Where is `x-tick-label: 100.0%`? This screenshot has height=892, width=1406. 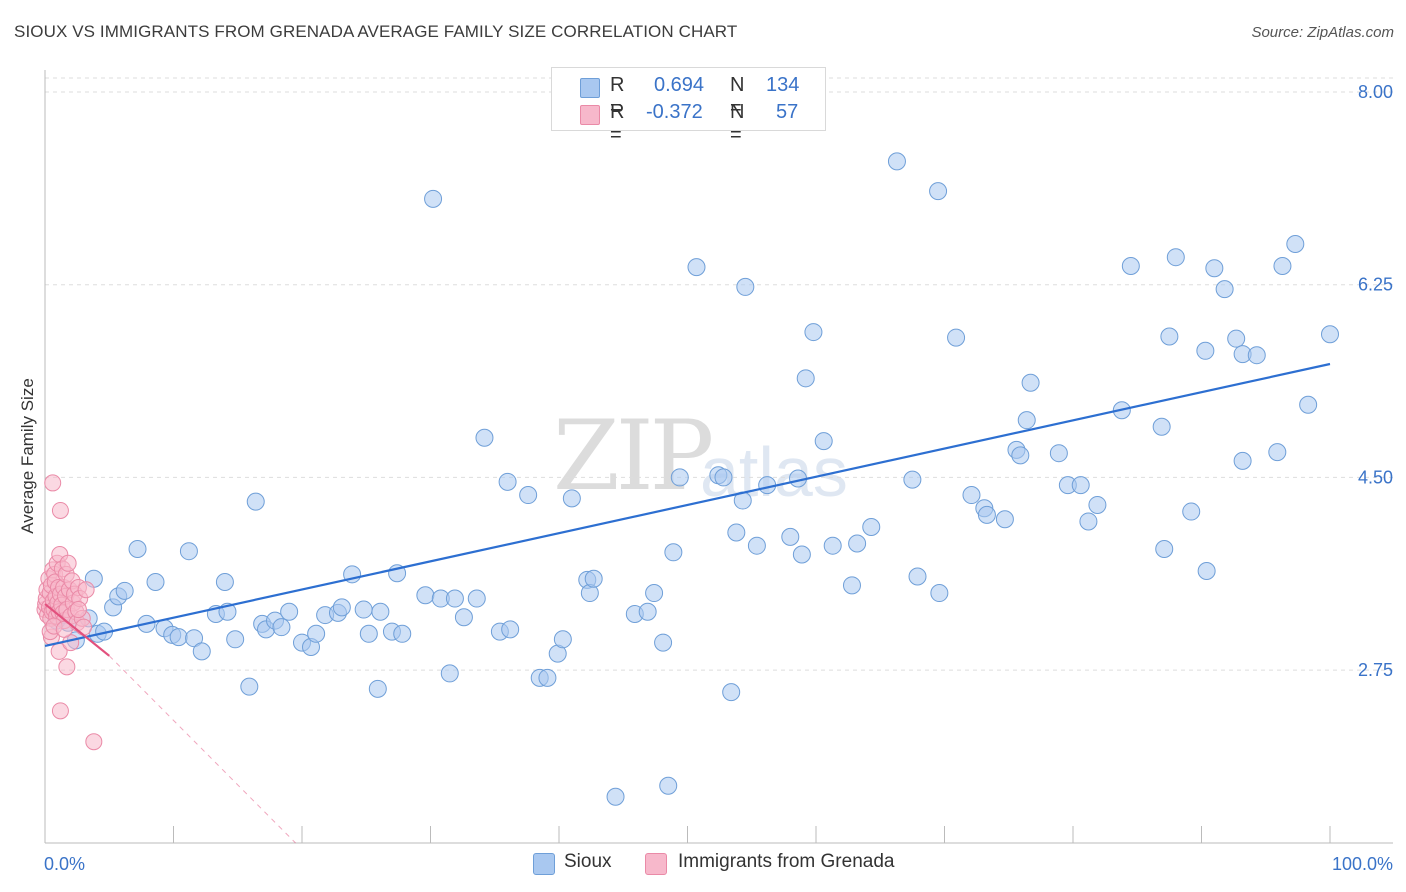 x-tick-label: 100.0% is located at coordinates (1362, 864).